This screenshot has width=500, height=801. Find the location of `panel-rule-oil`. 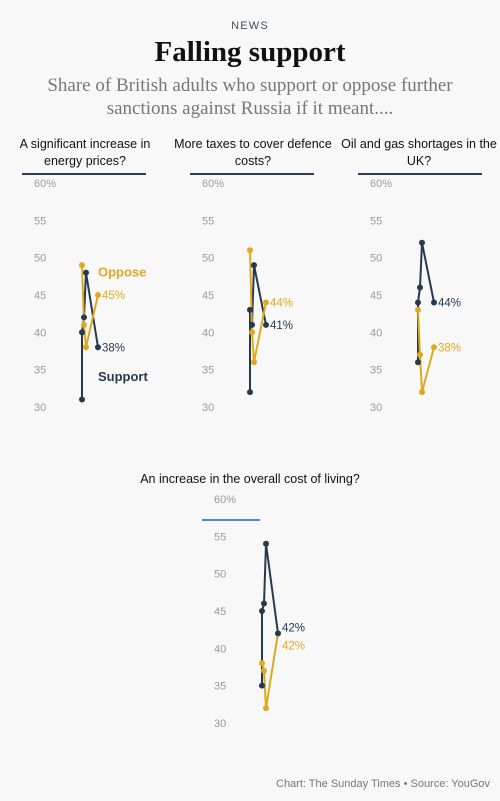

panel-rule-oil is located at coordinates (420, 174).